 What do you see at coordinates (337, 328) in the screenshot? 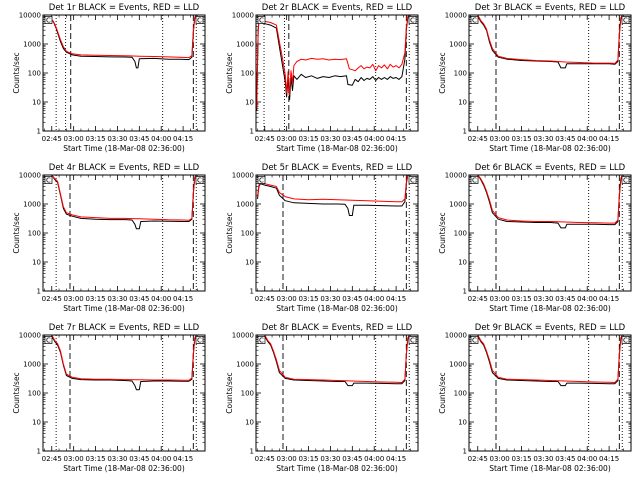
I see `panel-title: Det 8r BLACK = Events, RED = LLD` at bounding box center [337, 328].